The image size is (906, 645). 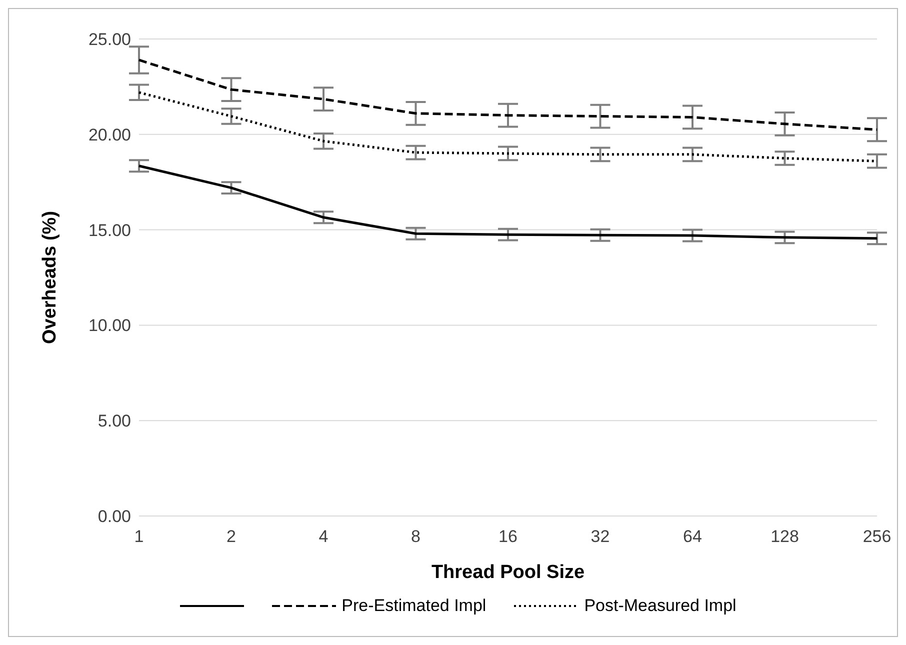 What do you see at coordinates (508, 536) in the screenshot?
I see `x-tick-label: 16` at bounding box center [508, 536].